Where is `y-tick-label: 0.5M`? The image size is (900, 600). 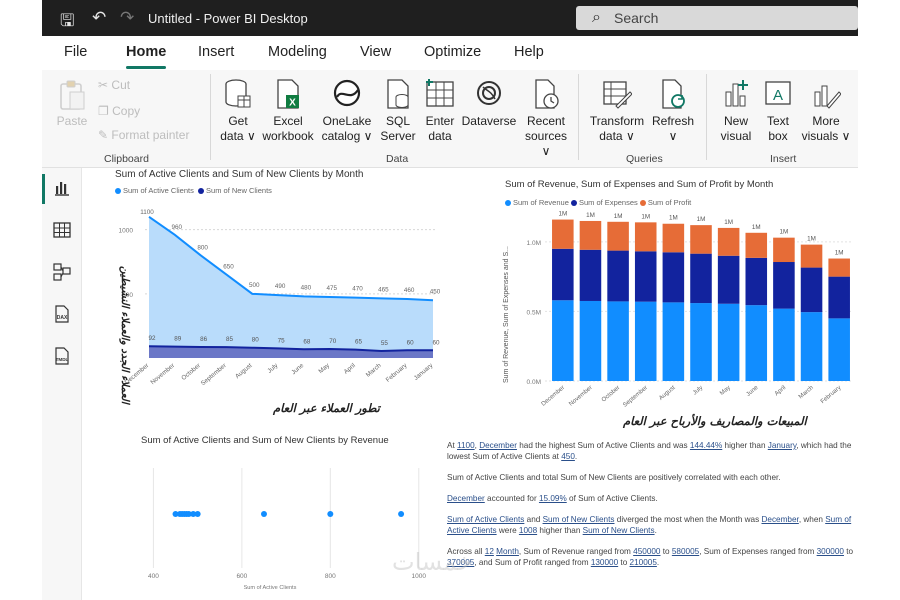
y-tick-label: 0.5M is located at coordinates (534, 312).